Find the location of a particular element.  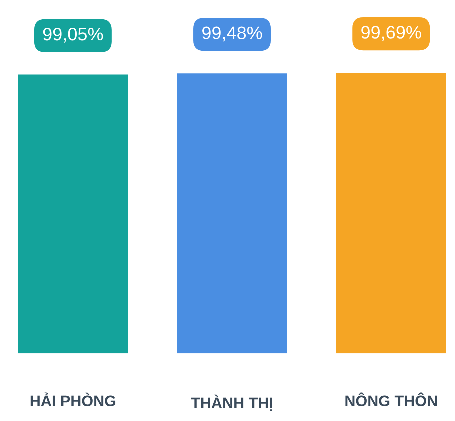

x-tick-label: NÔNG THÔN is located at coordinates (392, 399).